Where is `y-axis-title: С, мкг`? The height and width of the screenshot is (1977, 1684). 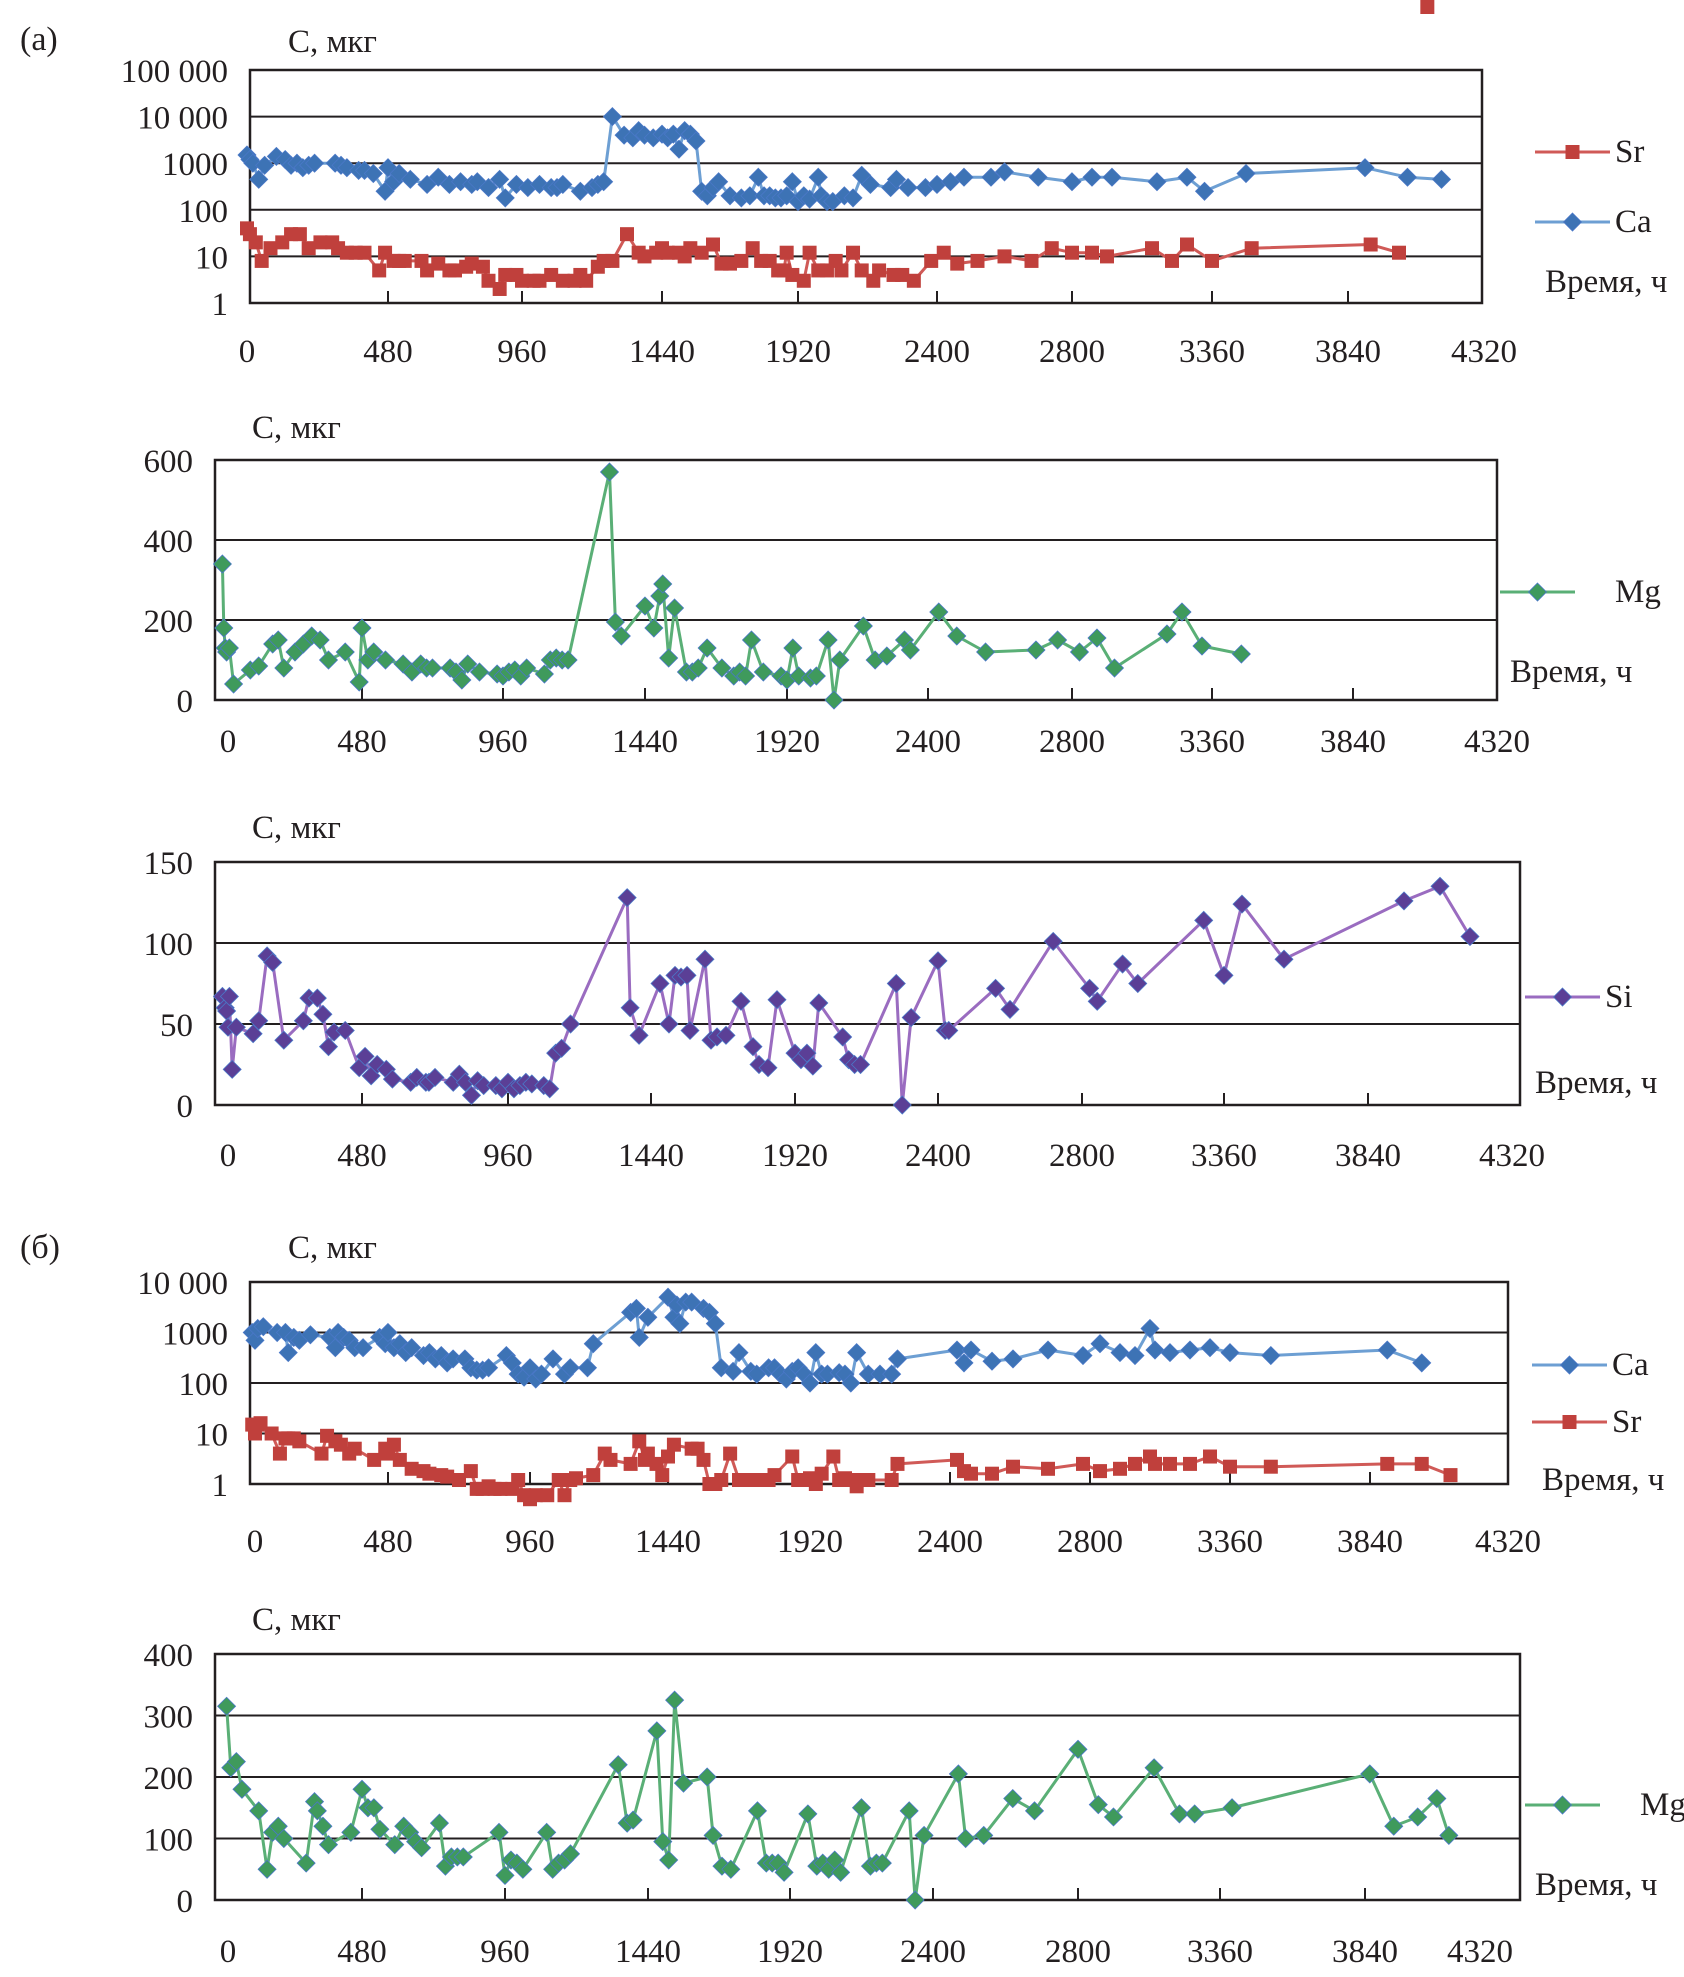
y-axis-title: С, мкг is located at coordinates (332, 42).